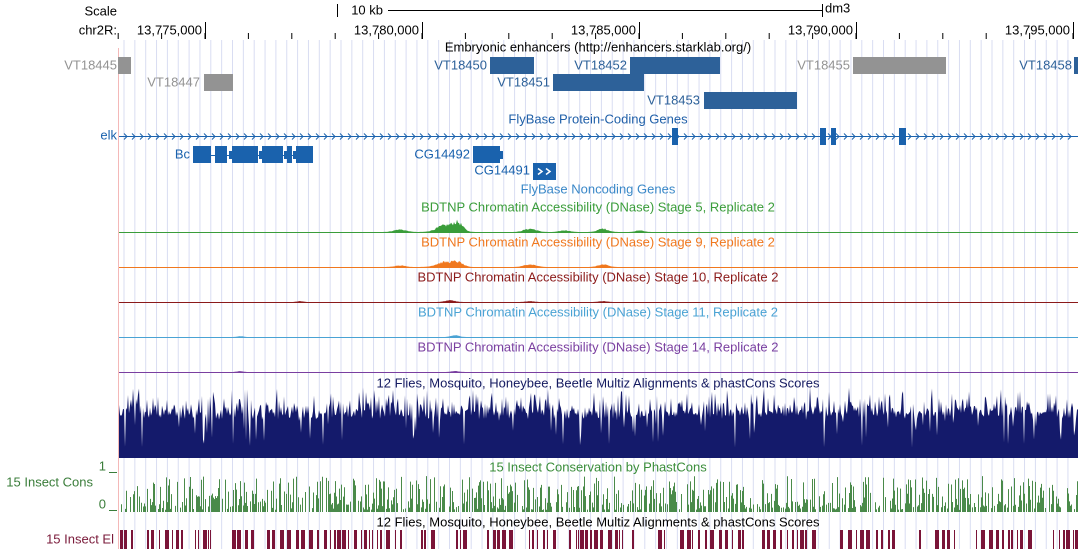  Describe the element at coordinates (169, 29) in the screenshot. I see `ruler-label: 13,775,000` at that location.